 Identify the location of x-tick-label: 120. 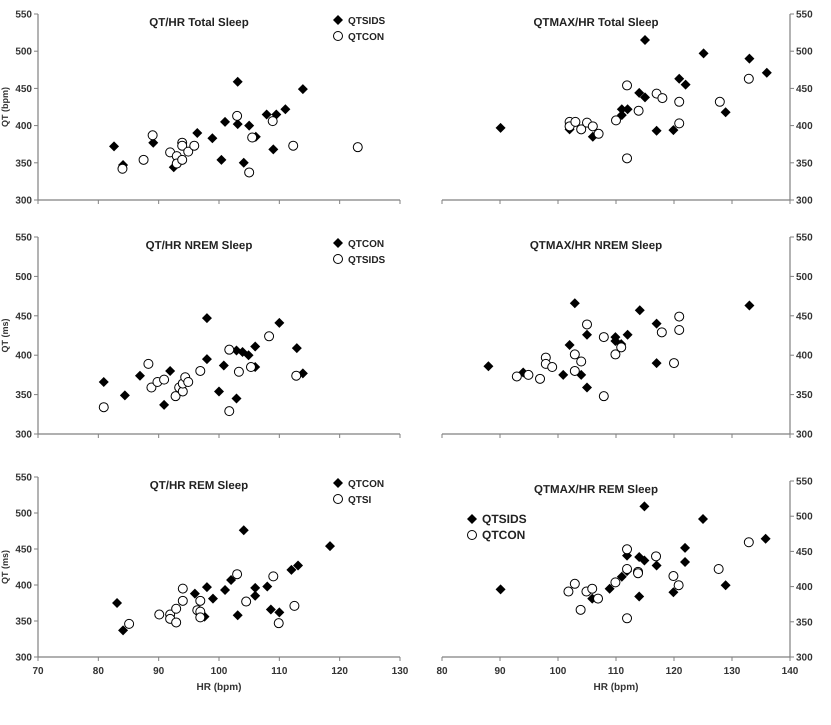
(339, 671).